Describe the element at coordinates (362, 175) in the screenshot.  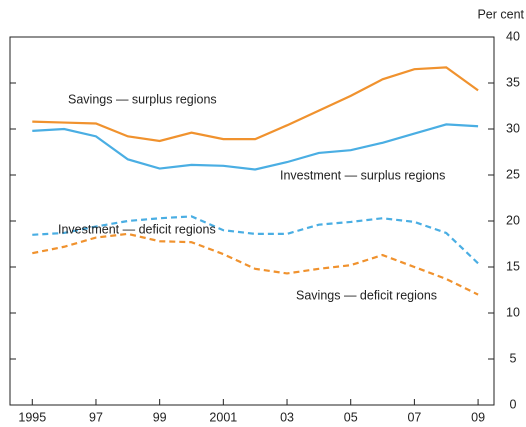
I see `series-label: Investment — surplus regions` at that location.